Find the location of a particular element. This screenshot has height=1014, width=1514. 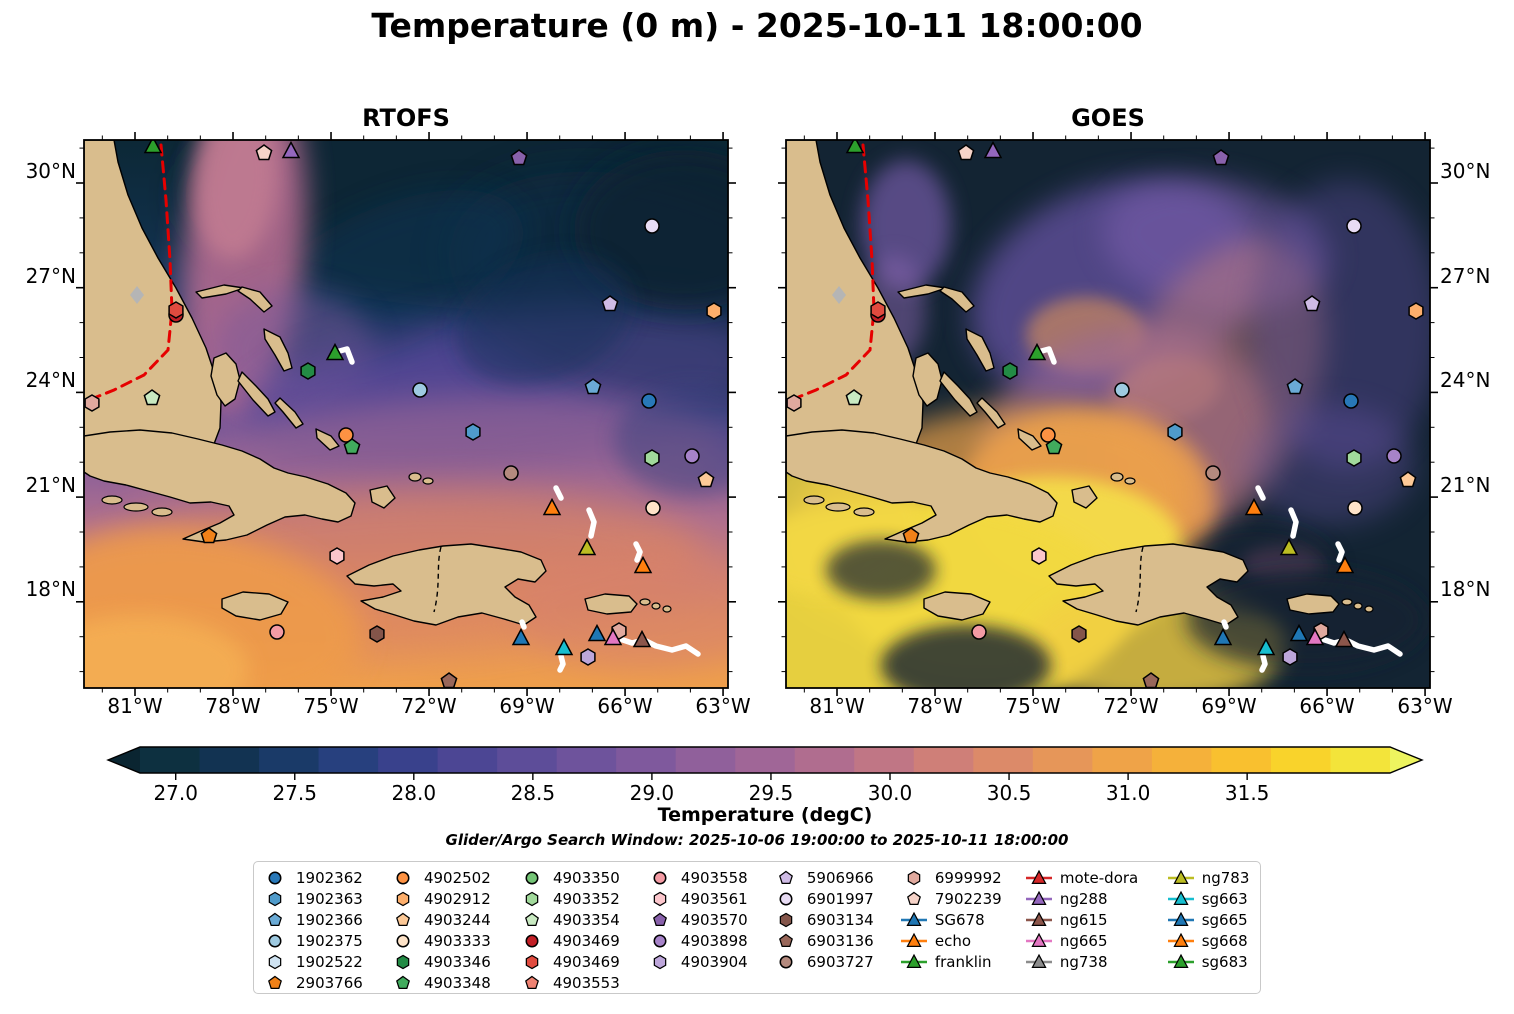

colorbar-tick-label: 28.5 is located at coordinates (533, 793).